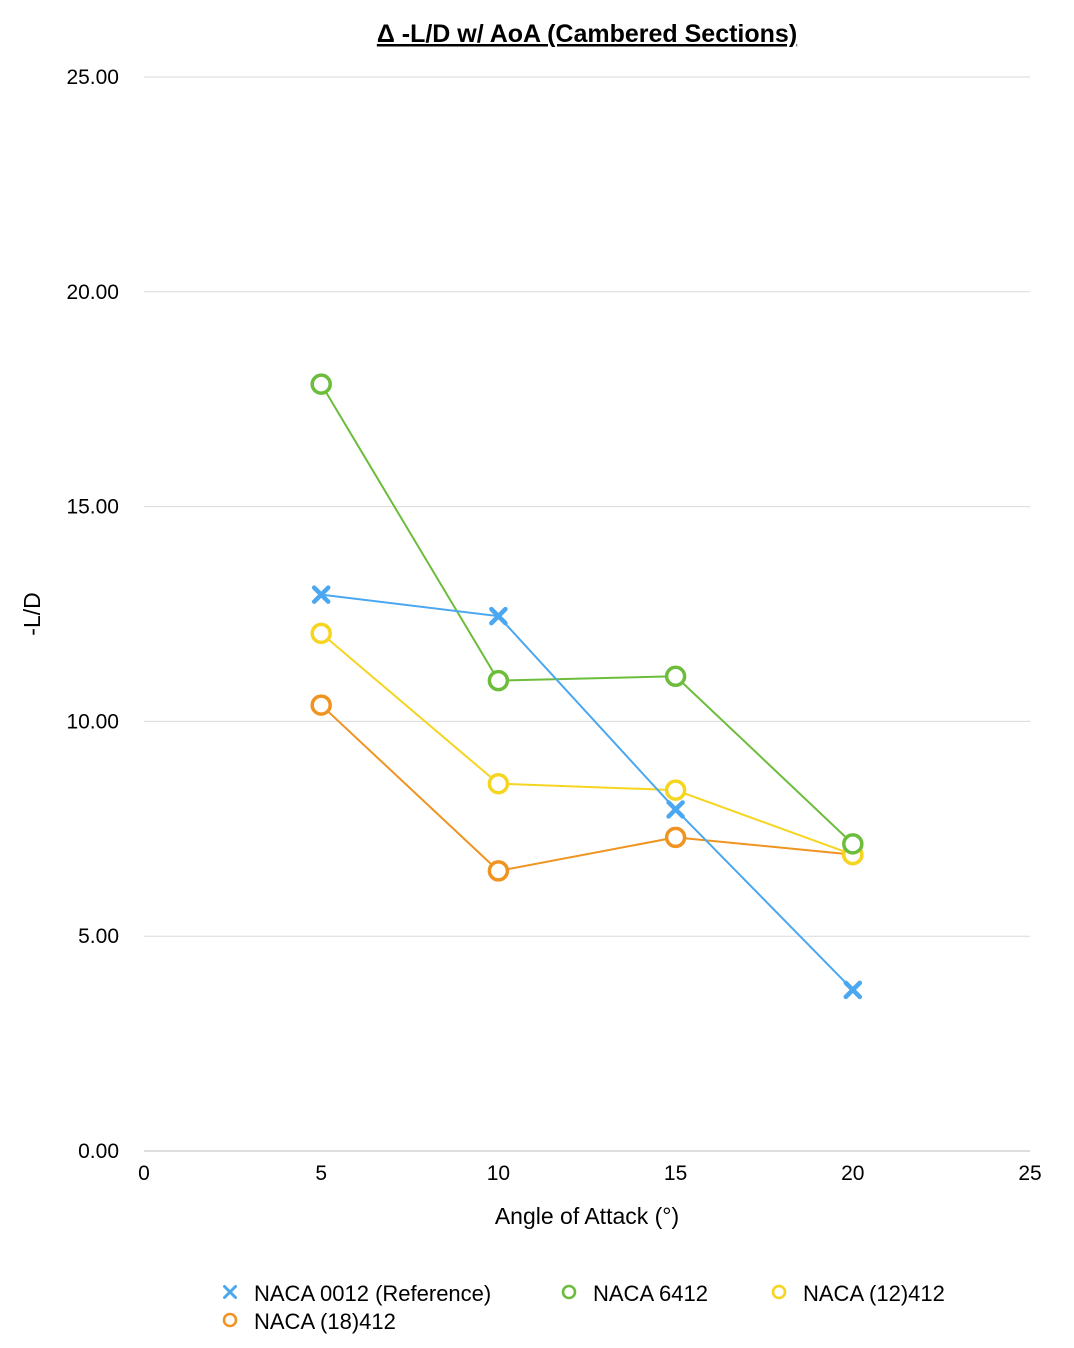 This screenshot has width=1074, height=1348. Describe the element at coordinates (92, 77) in the screenshot. I see `y-tick-label: 25.00` at that location.